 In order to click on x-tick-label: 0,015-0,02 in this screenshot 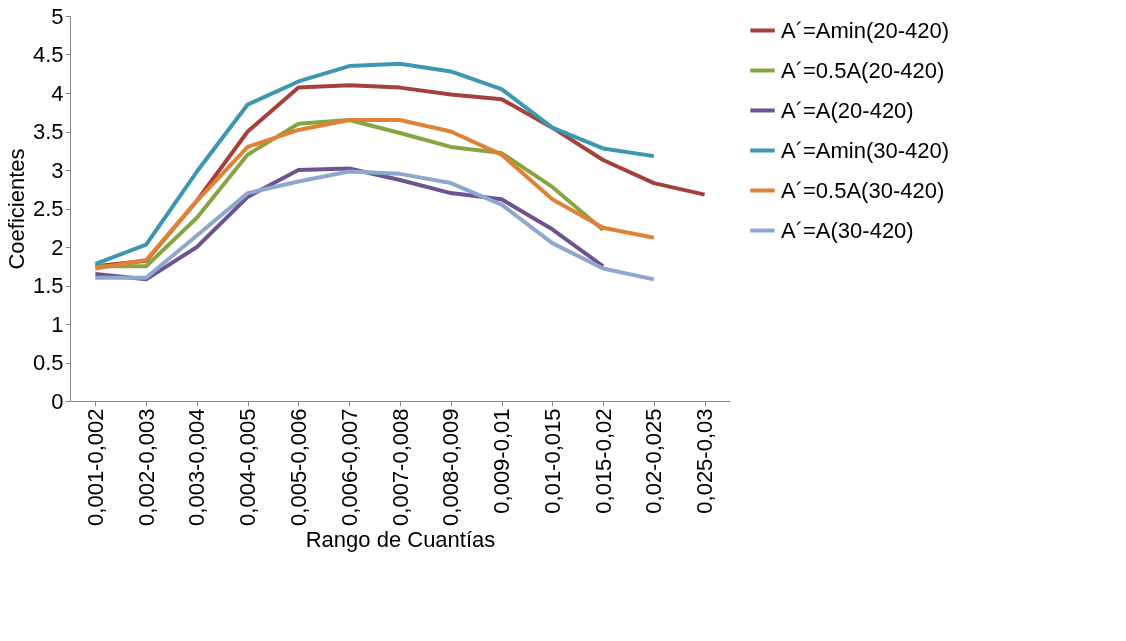, I will do `click(603, 461)`.